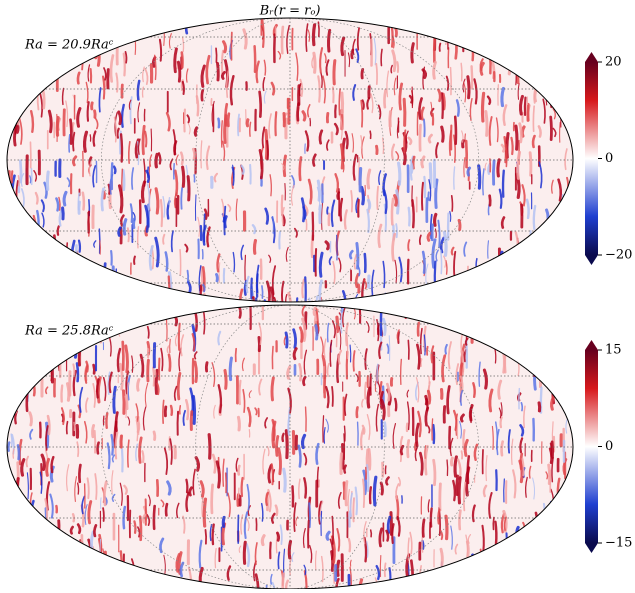  I want to click on colorbar-tick-label: 0, so click(609, 158).